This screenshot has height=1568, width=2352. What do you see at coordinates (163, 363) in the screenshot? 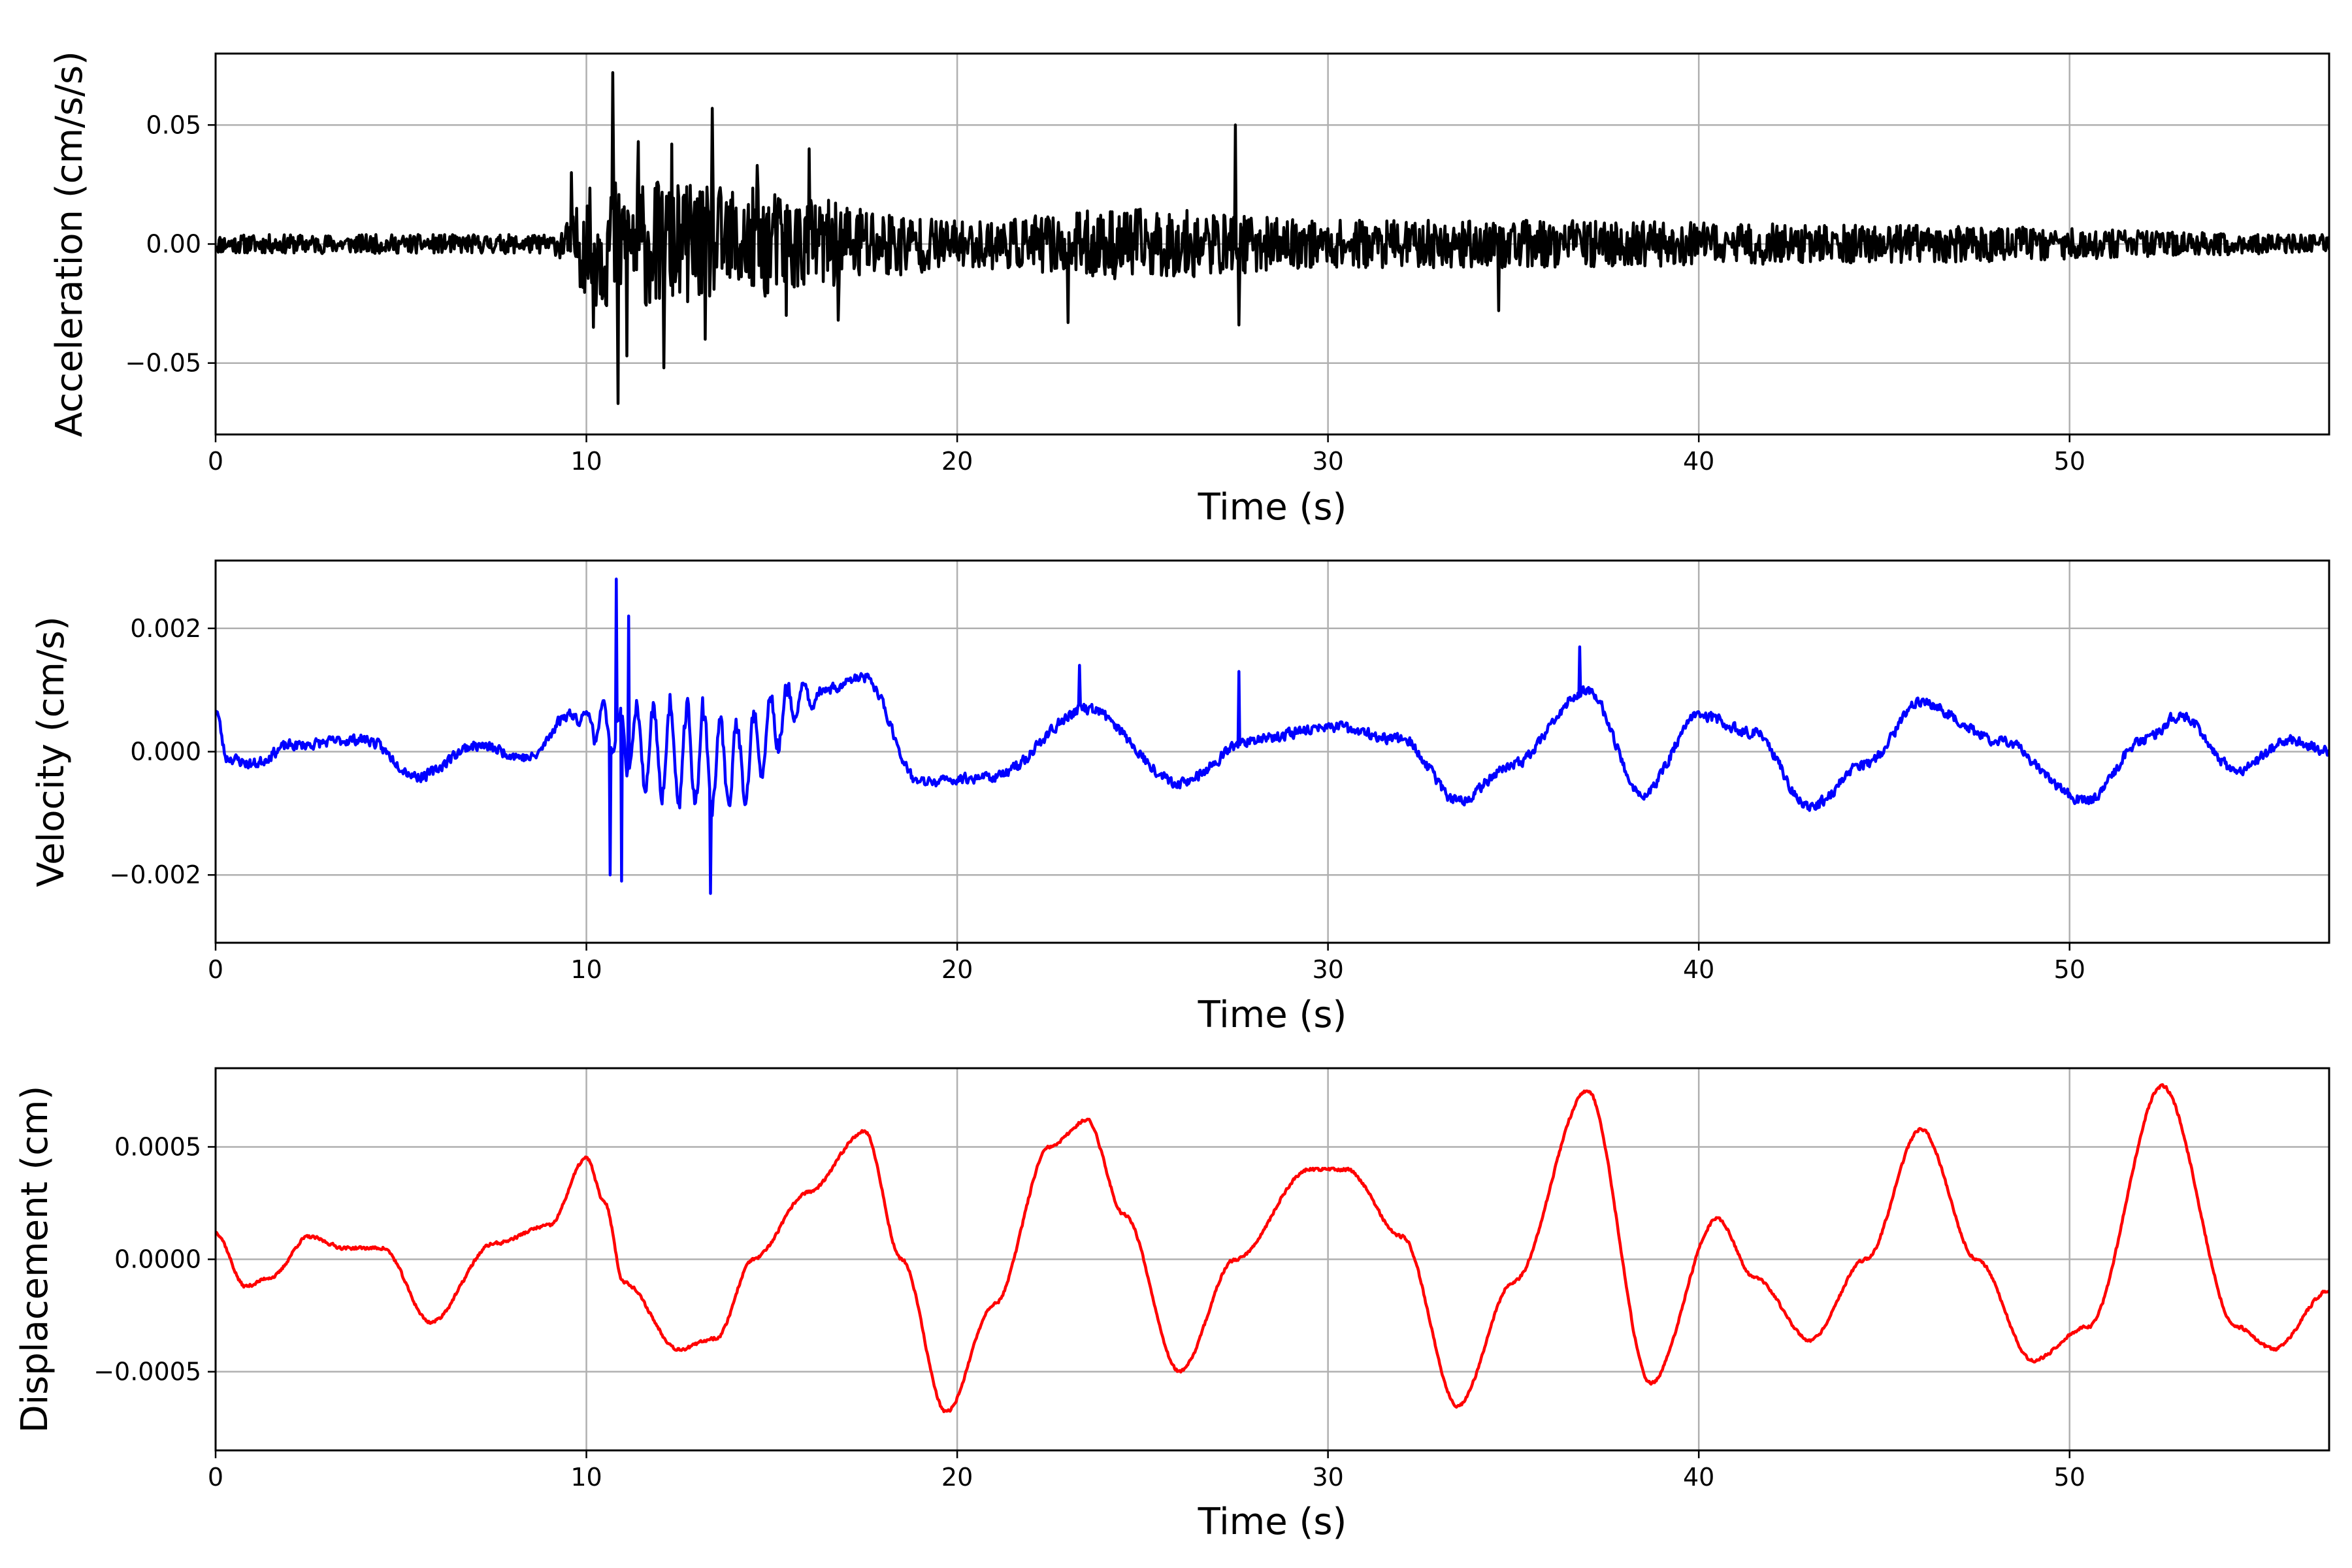
I see `acceleration-y-tick-label: −0.05` at bounding box center [163, 363].